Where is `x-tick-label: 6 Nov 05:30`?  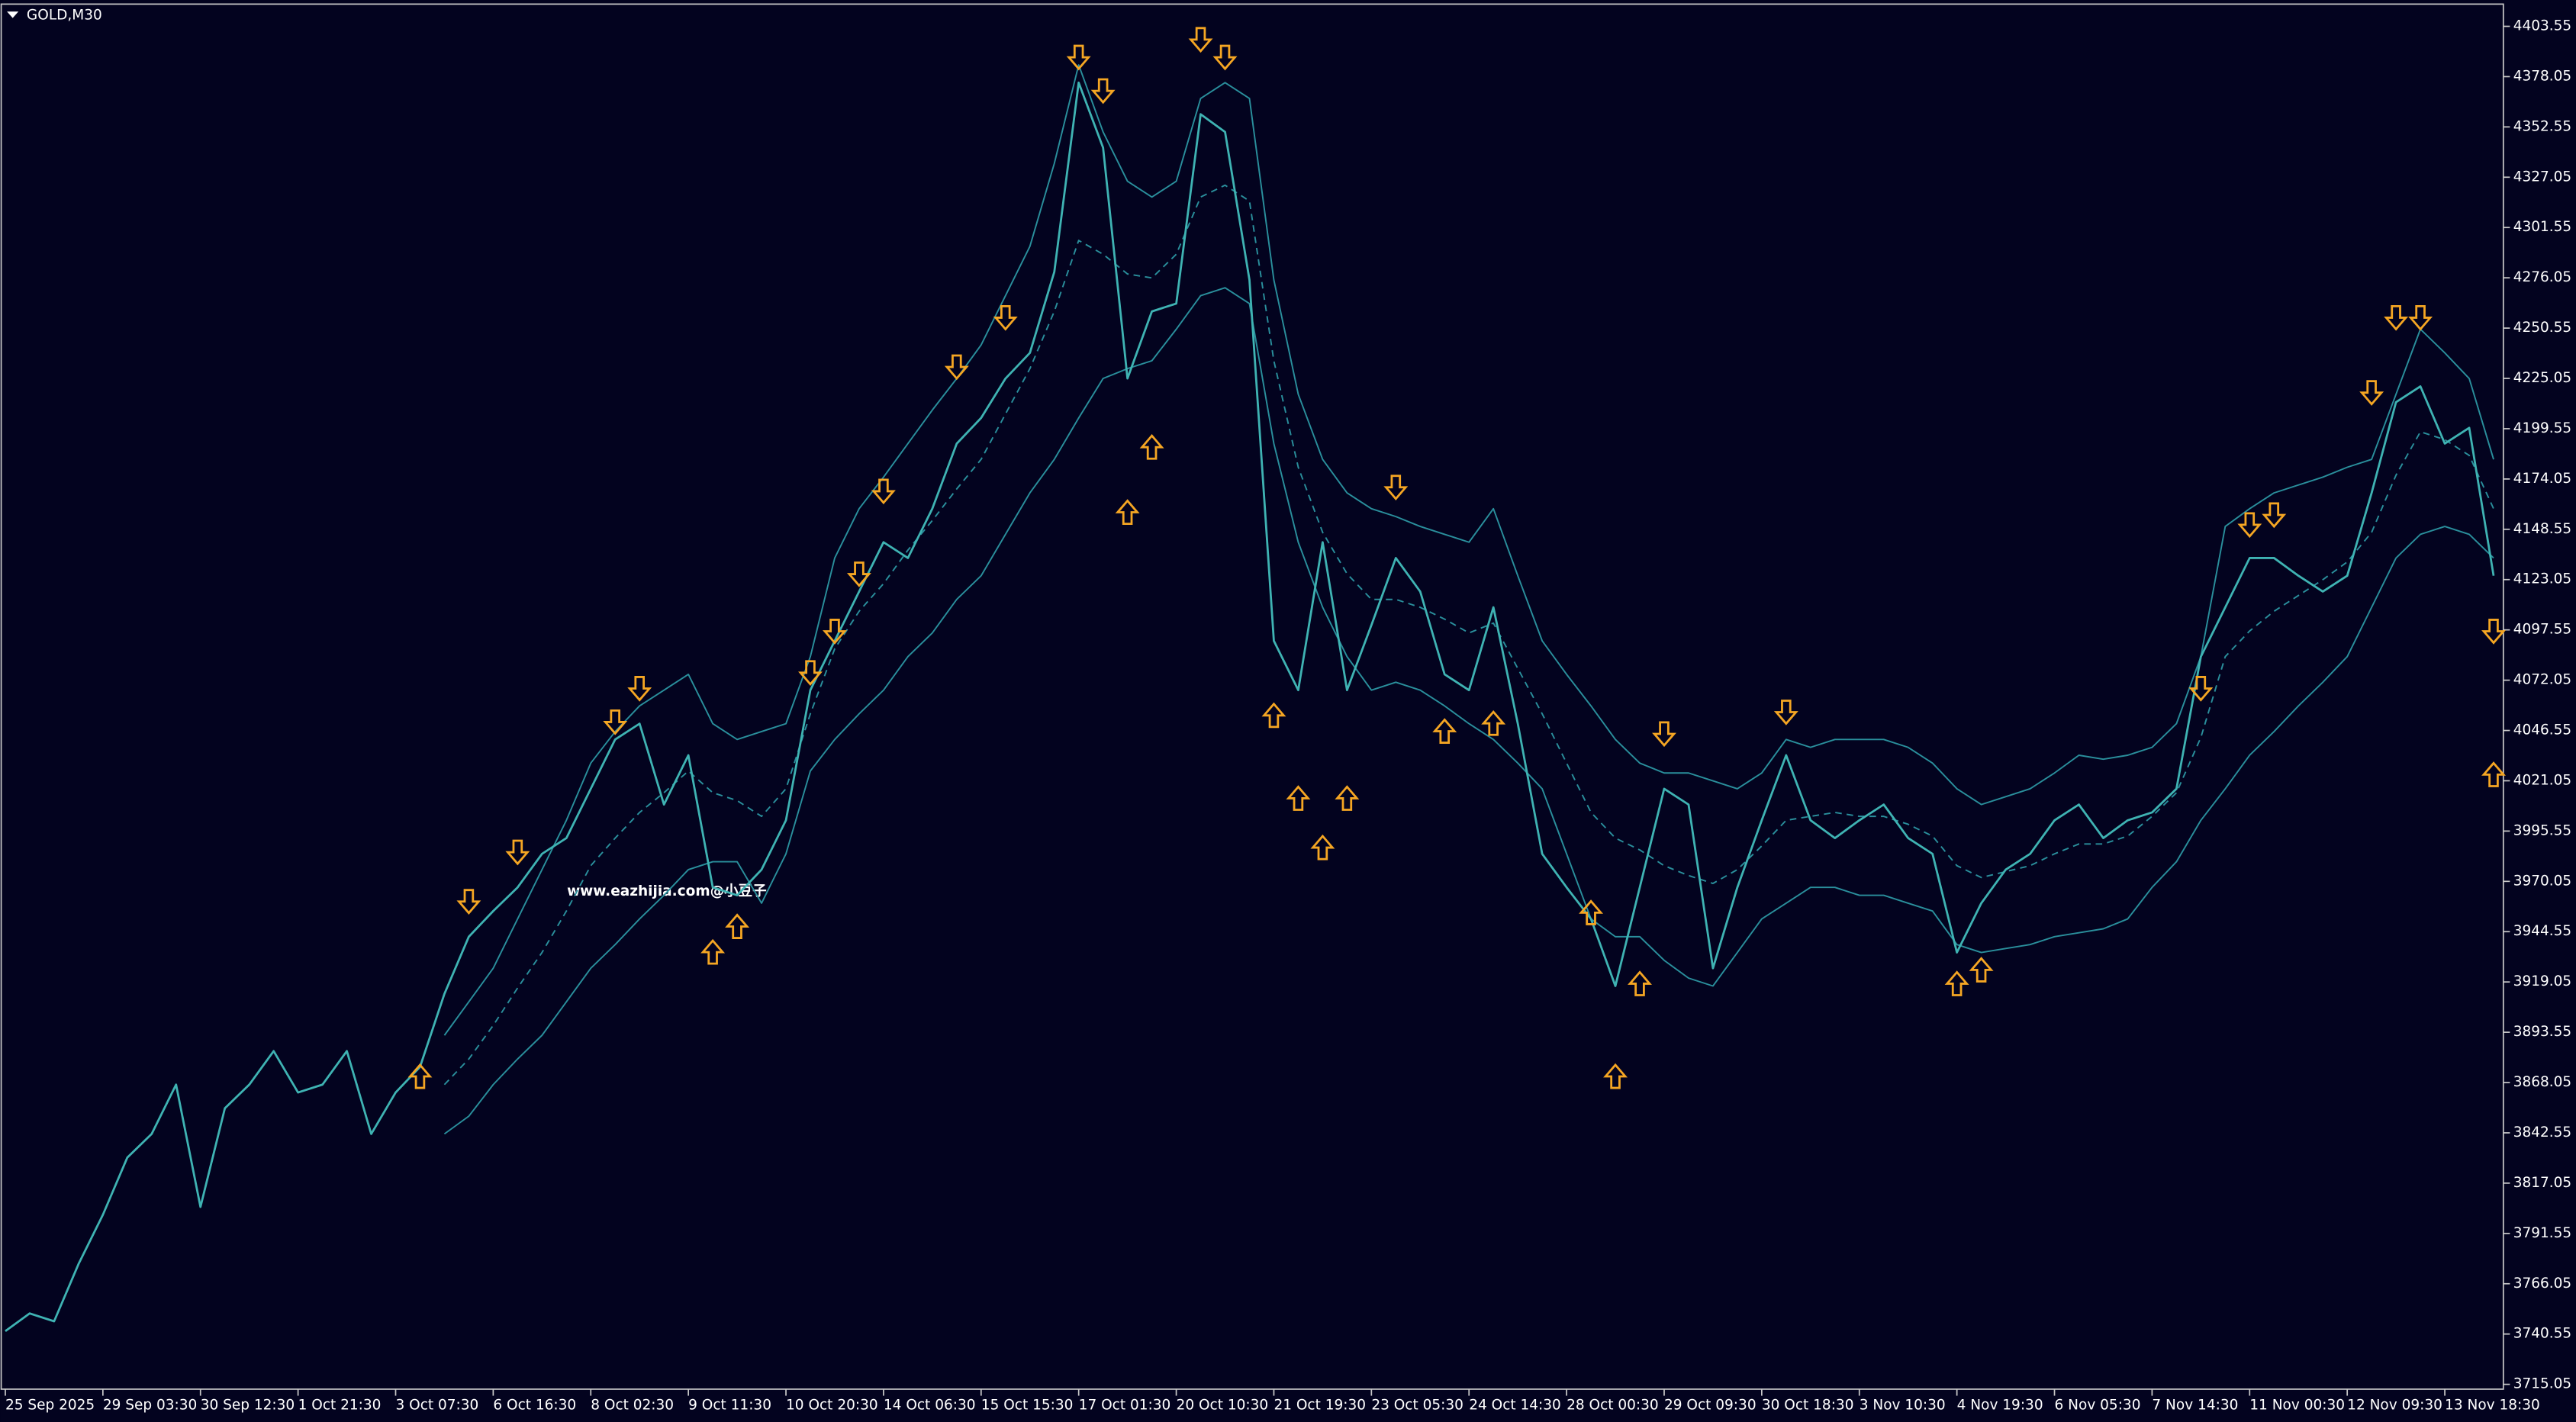 x-tick-label: 6 Nov 05:30 is located at coordinates (2098, 1405).